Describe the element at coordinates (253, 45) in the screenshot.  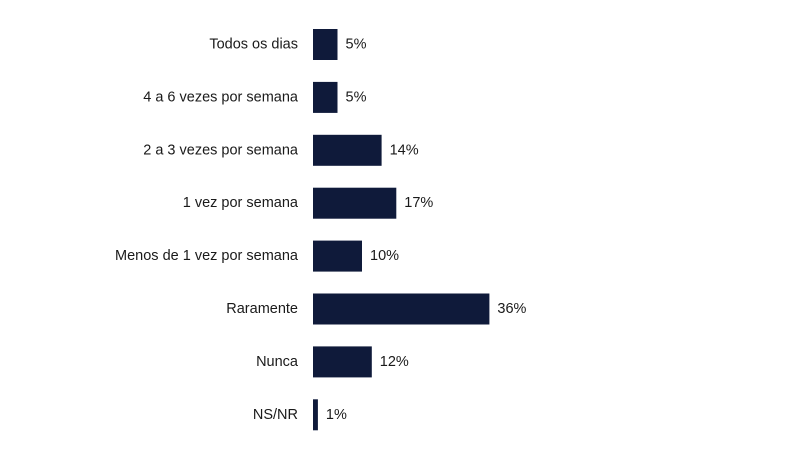
I see `category-label: Todos os dias` at that location.